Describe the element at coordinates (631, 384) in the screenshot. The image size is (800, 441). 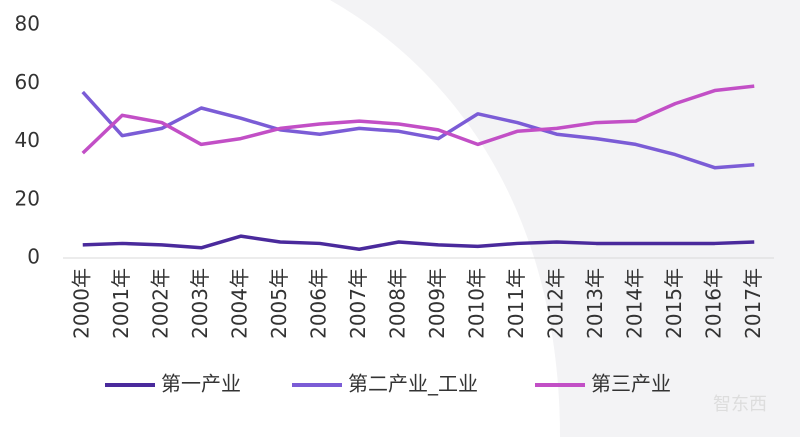
I see `legend-label: 第三产业` at that location.